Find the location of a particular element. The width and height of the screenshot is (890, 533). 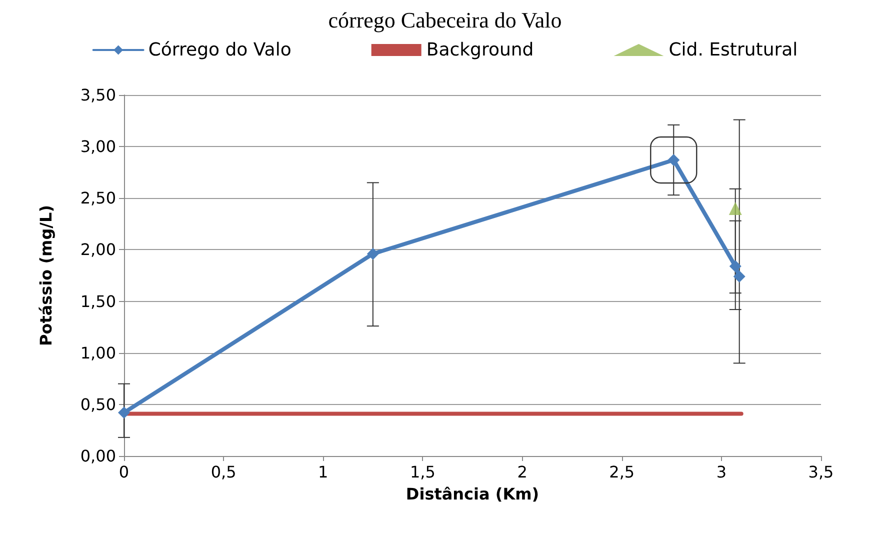

x-tick-label: 3 is located at coordinates (721, 472).